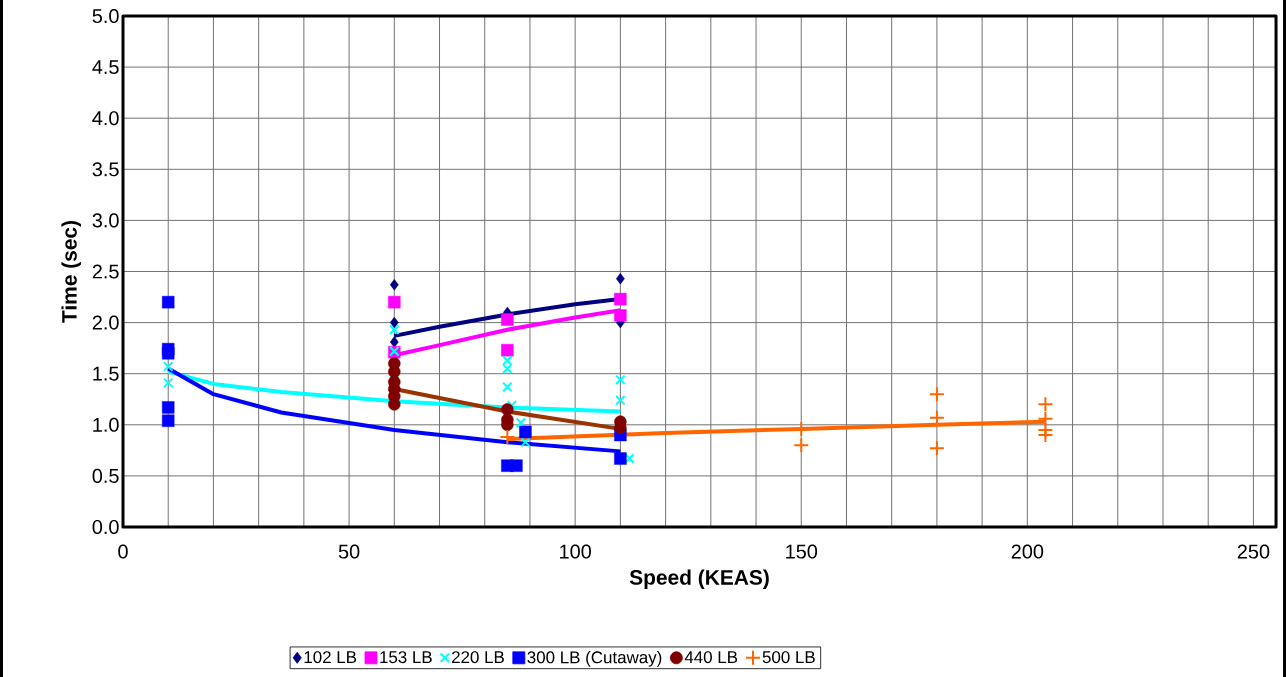 The height and width of the screenshot is (677, 1286). What do you see at coordinates (106, 424) in the screenshot?
I see `y-tick-label: 1.0` at bounding box center [106, 424].